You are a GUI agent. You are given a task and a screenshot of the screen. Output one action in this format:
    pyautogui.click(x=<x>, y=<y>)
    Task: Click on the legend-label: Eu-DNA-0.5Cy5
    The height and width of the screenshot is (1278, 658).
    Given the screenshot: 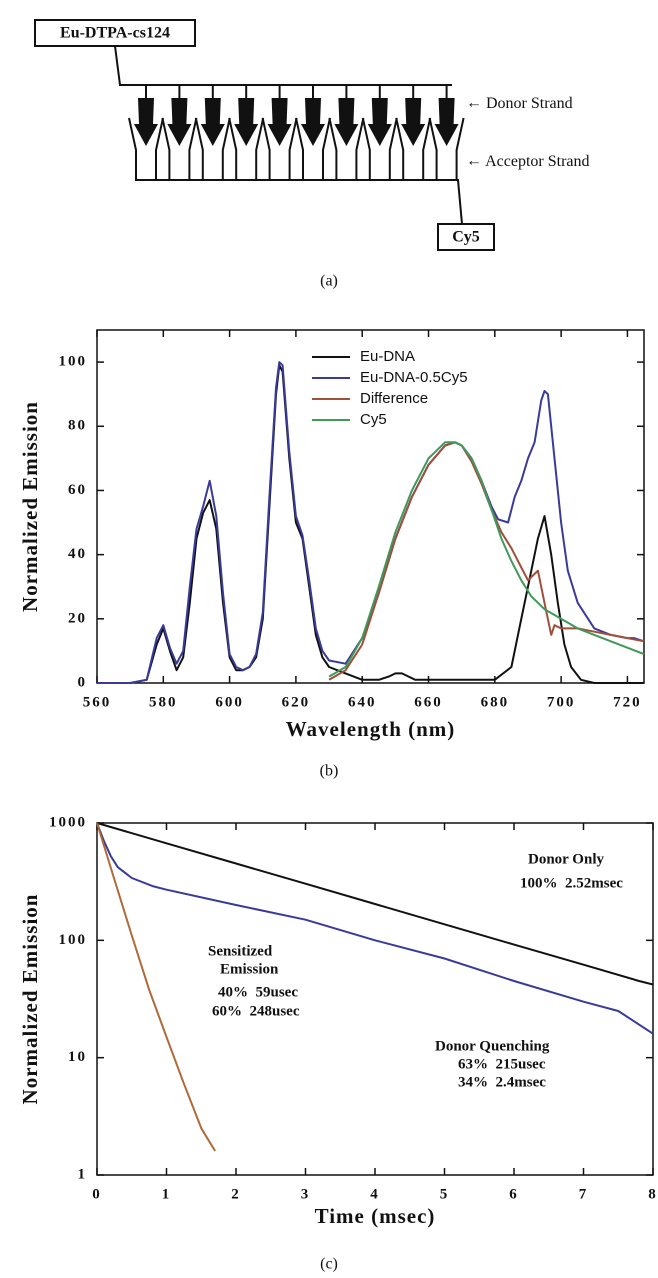 What is the action you would take?
    pyautogui.click(x=414, y=377)
    